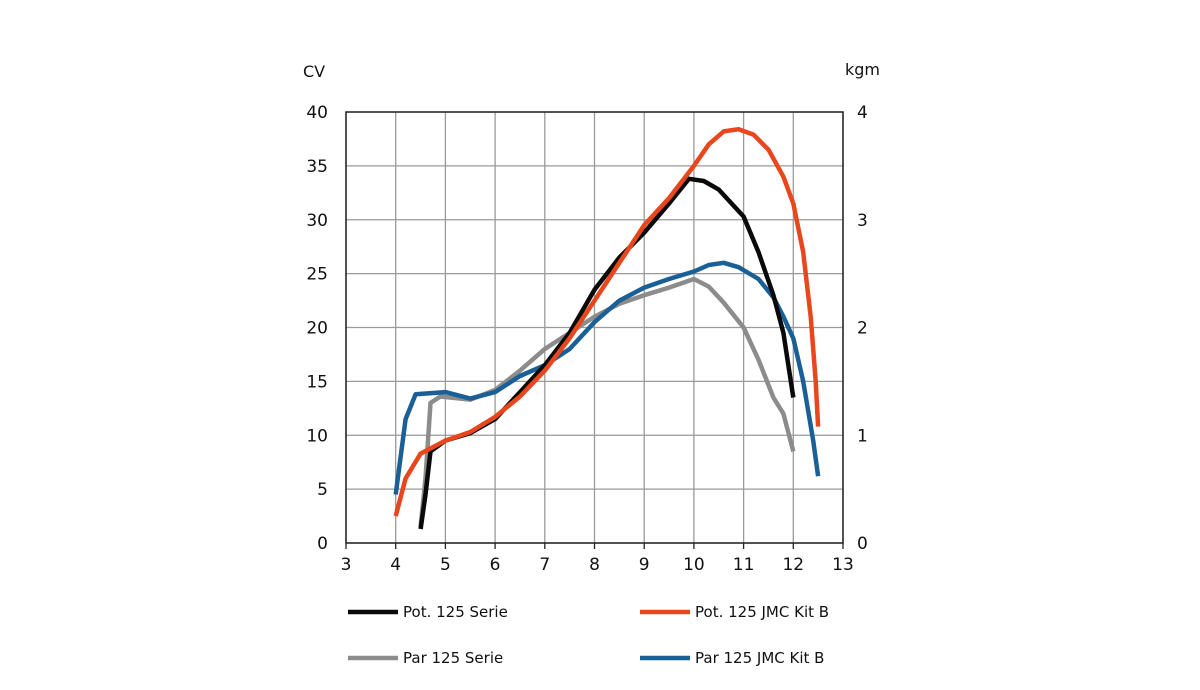 The width and height of the screenshot is (1200, 690). Describe the element at coordinates (314, 71) in the screenshot. I see `y-left-unit-label: CV` at that location.